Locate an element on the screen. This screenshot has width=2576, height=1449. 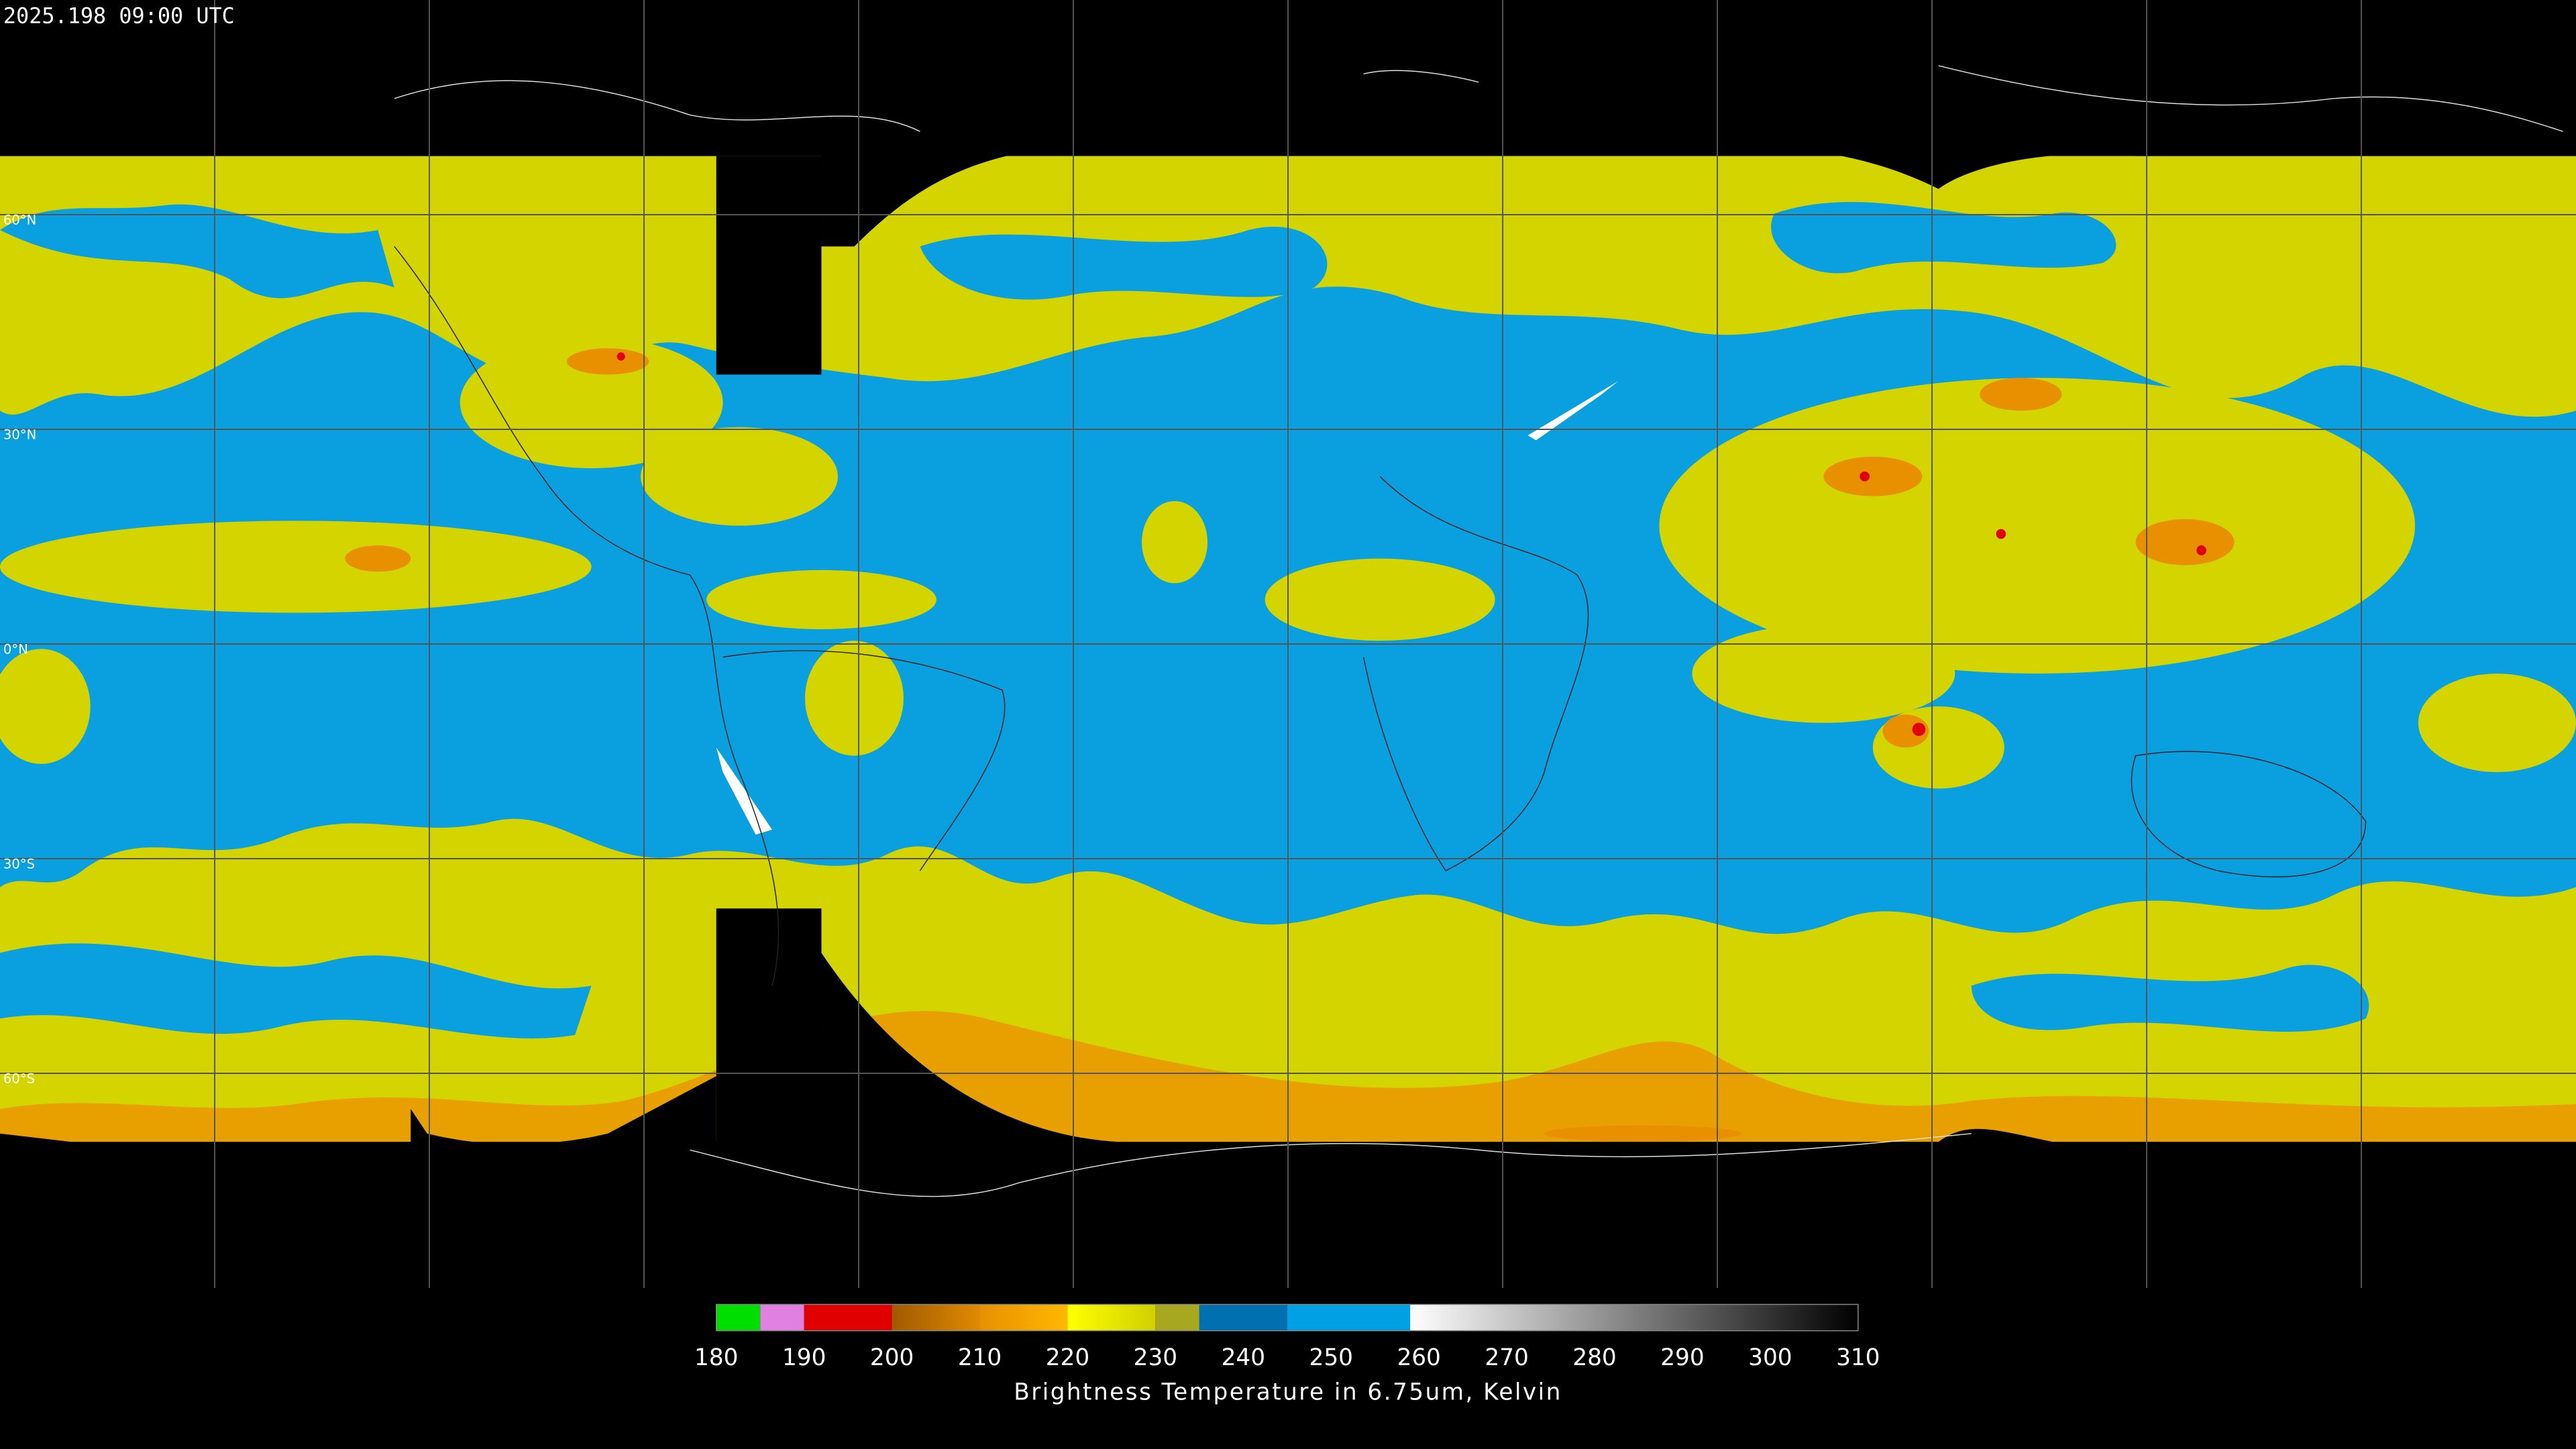
colorbar-tick-label: 230 is located at coordinates (1155, 1357).